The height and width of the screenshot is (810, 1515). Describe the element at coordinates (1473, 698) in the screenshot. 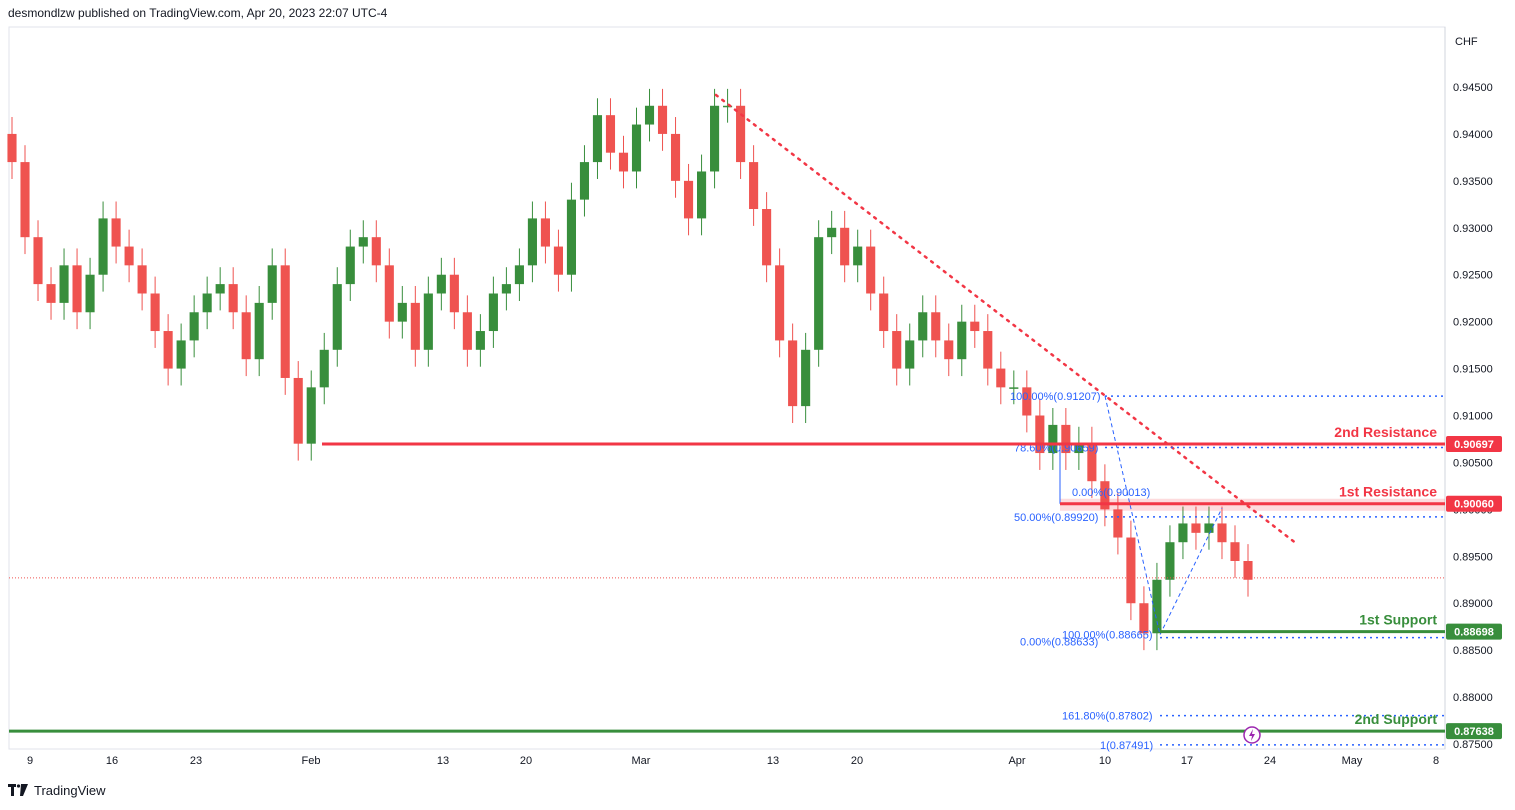

I see `y-tick-label: 0.88000` at that location.